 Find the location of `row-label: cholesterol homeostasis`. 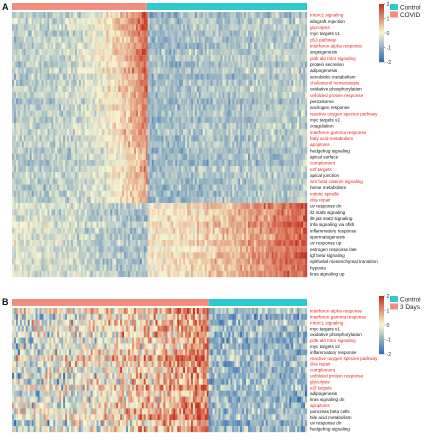

row-label: cholesterol homeostasis is located at coordinates (335, 82).